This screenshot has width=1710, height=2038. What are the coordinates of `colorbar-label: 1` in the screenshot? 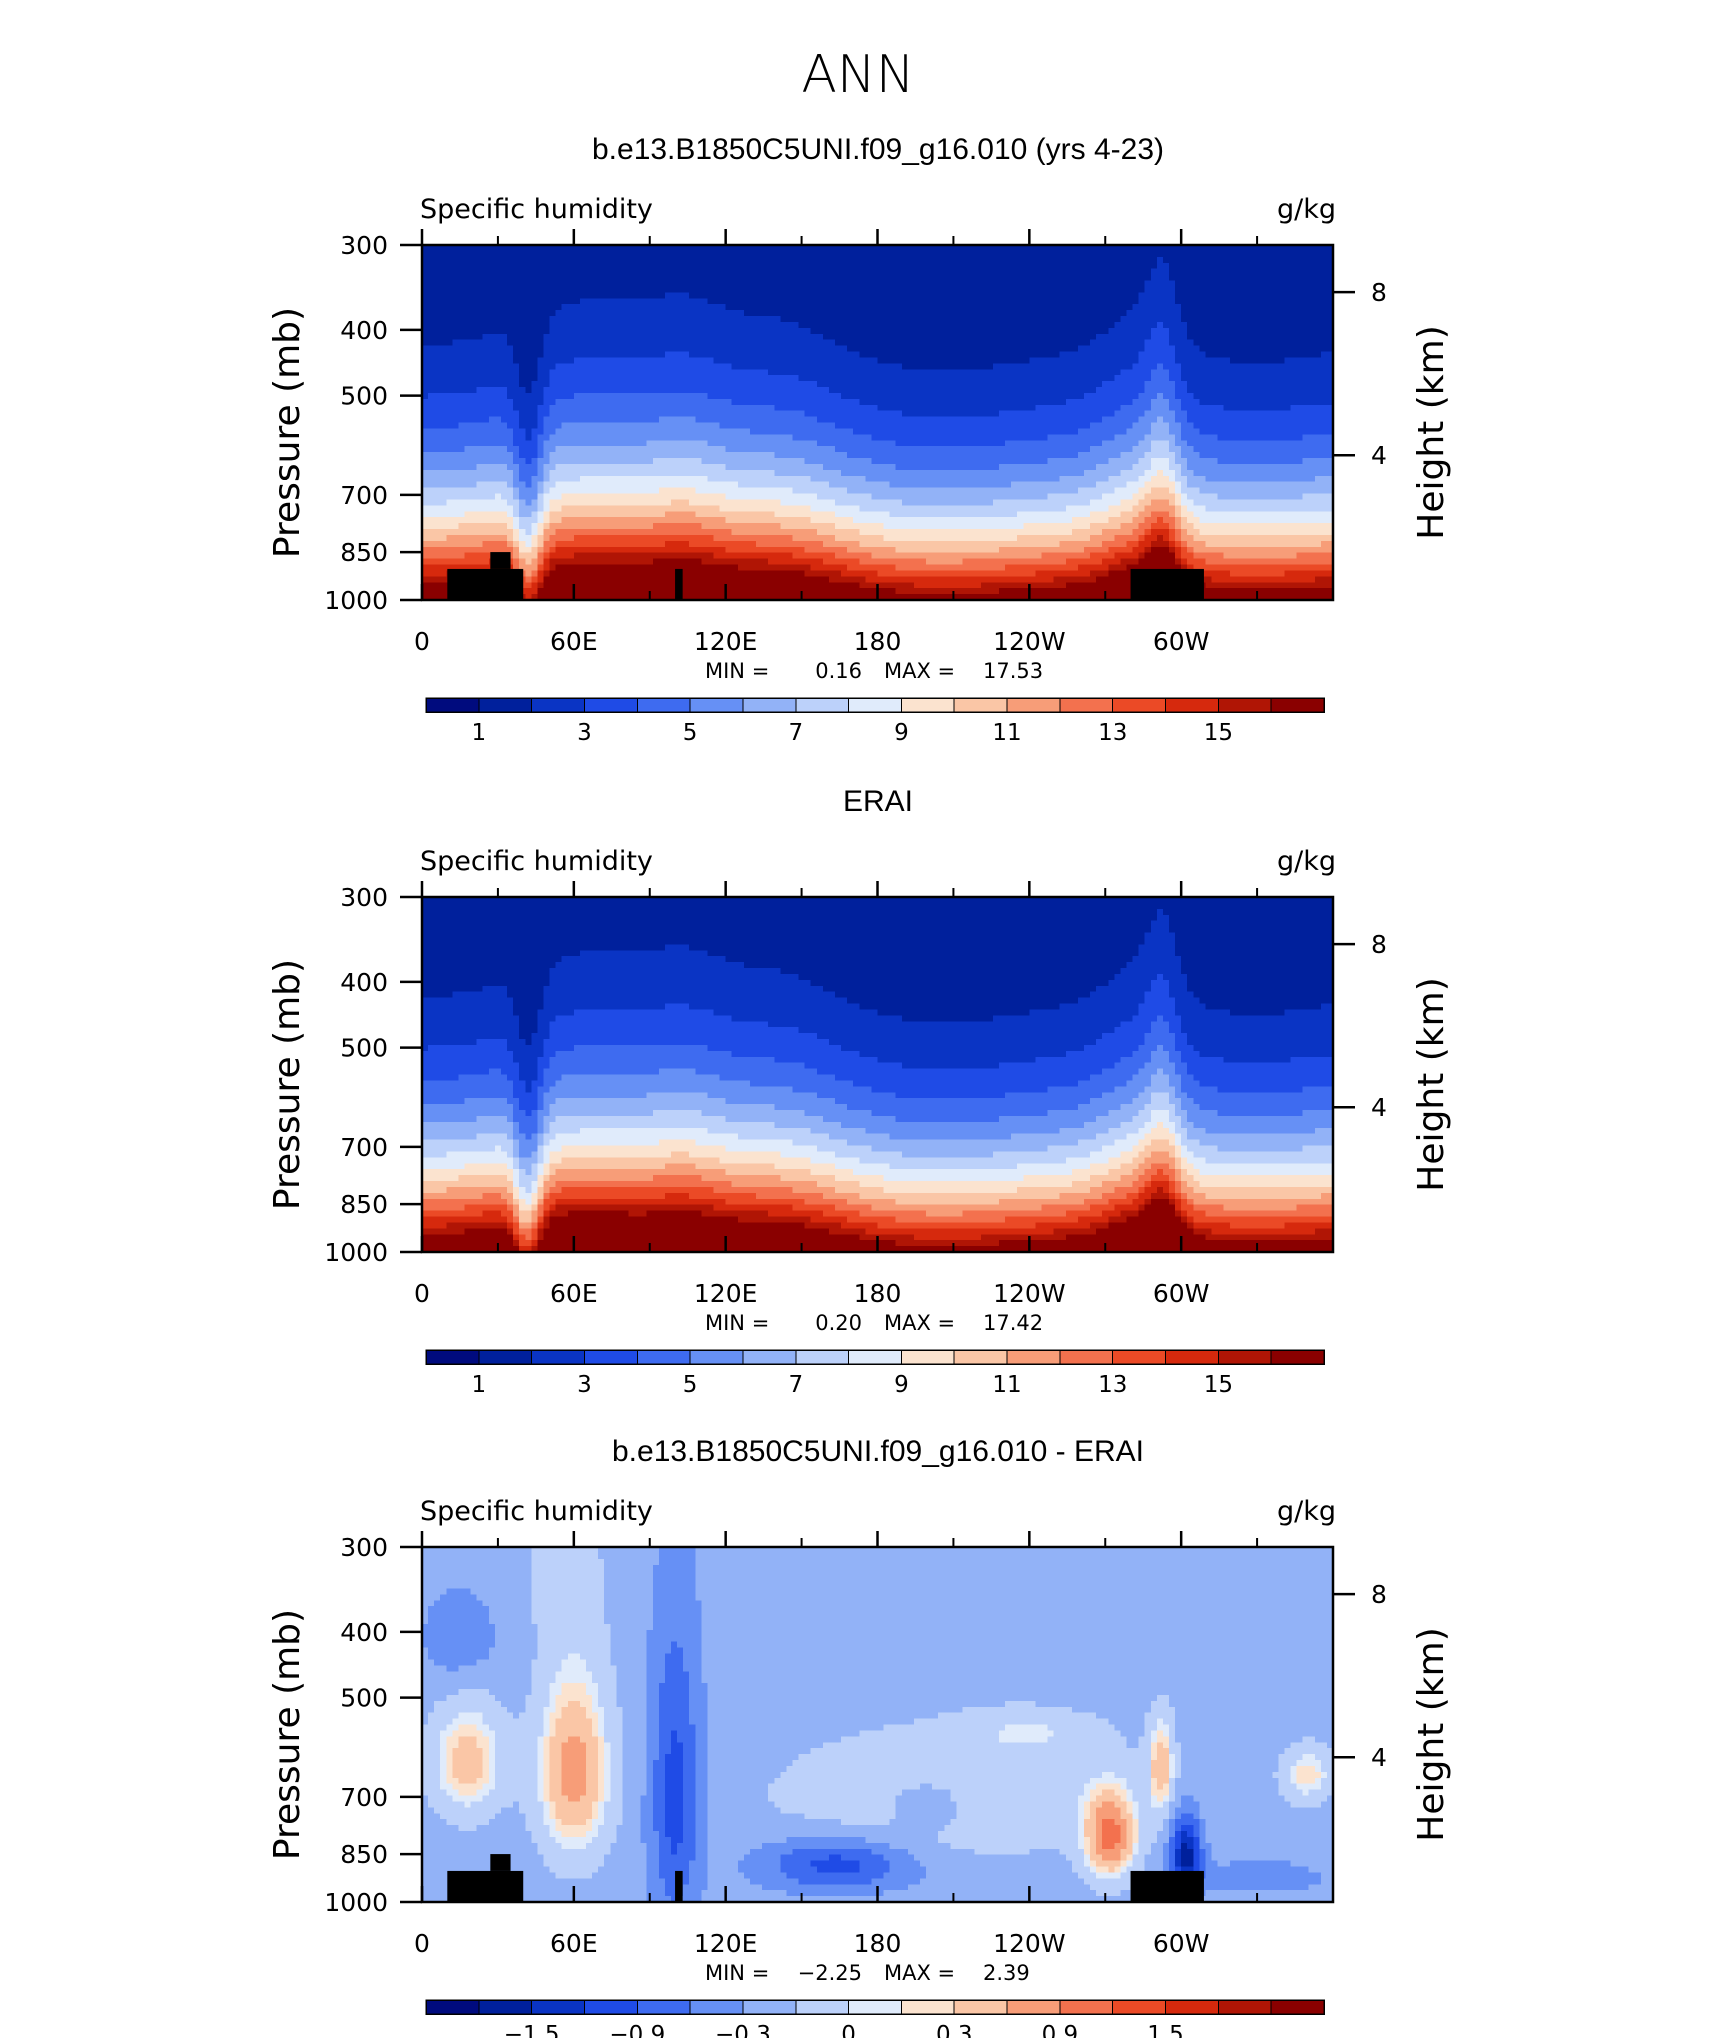 It's located at (479, 733).